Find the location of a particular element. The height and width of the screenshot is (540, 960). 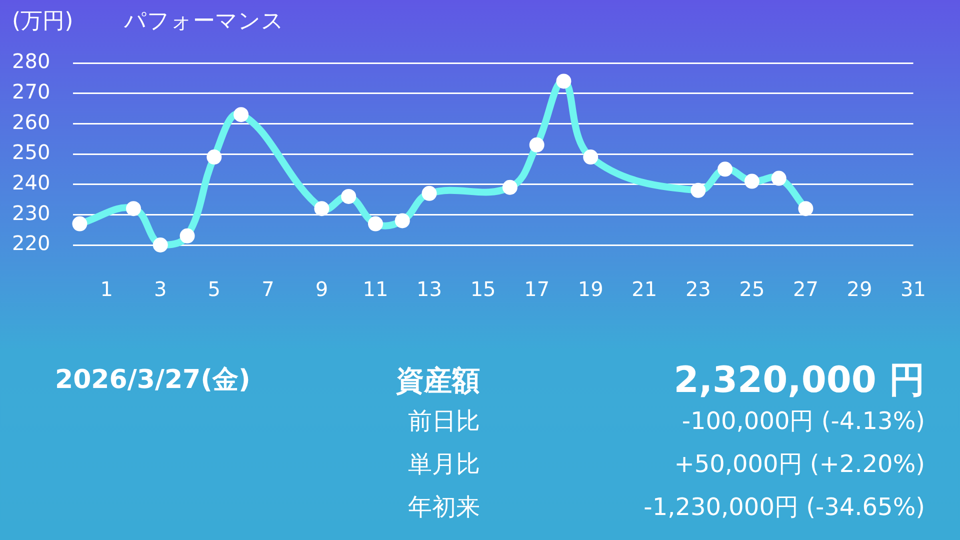

chart-title: パフォーマンス is located at coordinates (204, 22).